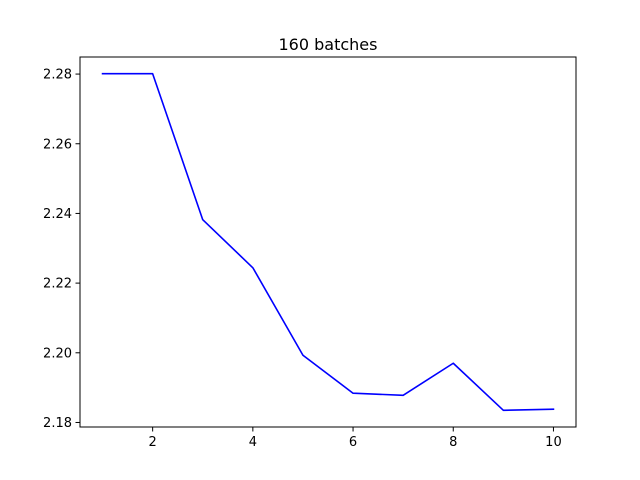 This screenshot has height=480, width=640. Describe the element at coordinates (253, 442) in the screenshot. I see `x-tick-label: 4` at that location.